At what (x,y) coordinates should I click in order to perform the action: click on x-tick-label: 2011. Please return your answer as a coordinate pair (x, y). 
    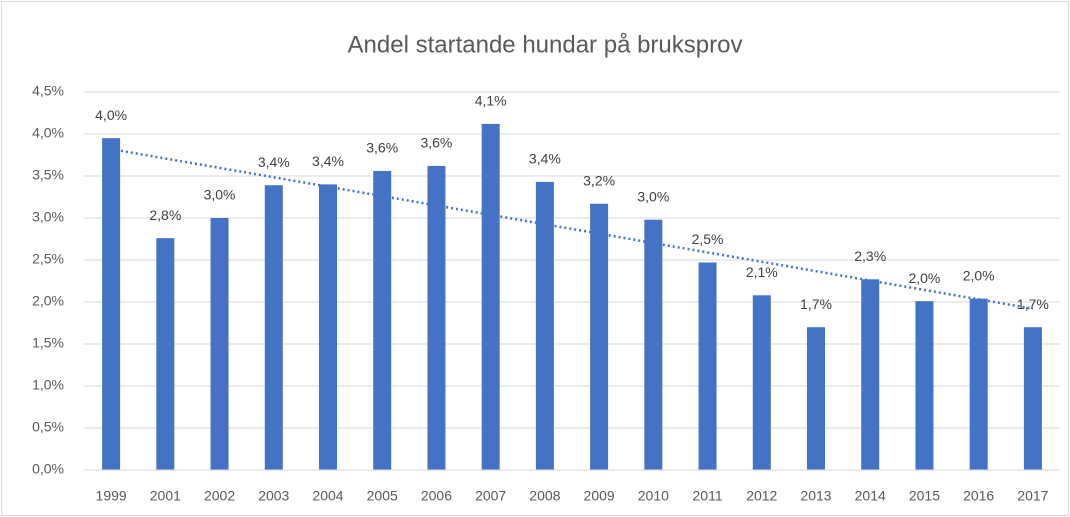
    Looking at the image, I should click on (708, 496).